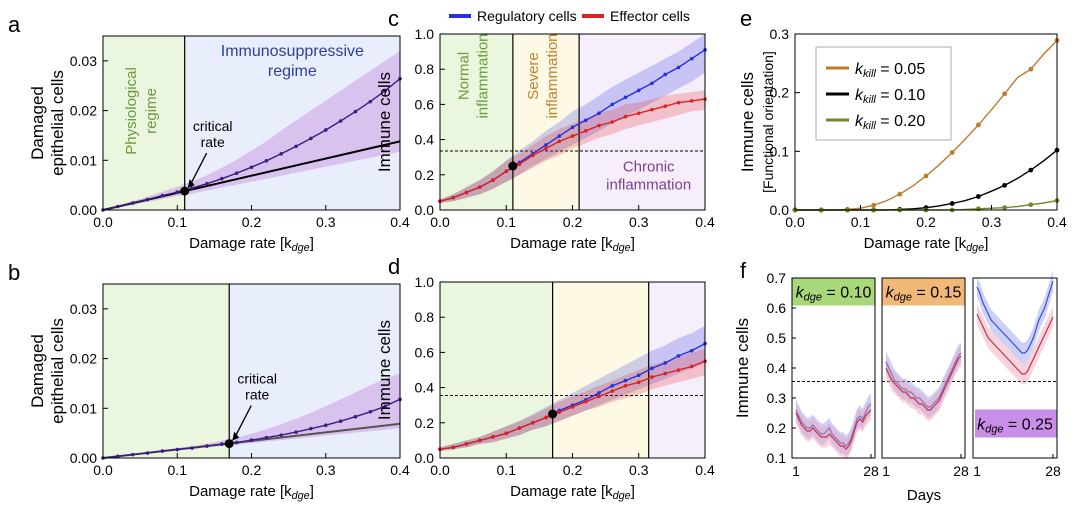 The image size is (1077, 509). I want to click on y-axis-label: epithelial cells, so click(57, 371).